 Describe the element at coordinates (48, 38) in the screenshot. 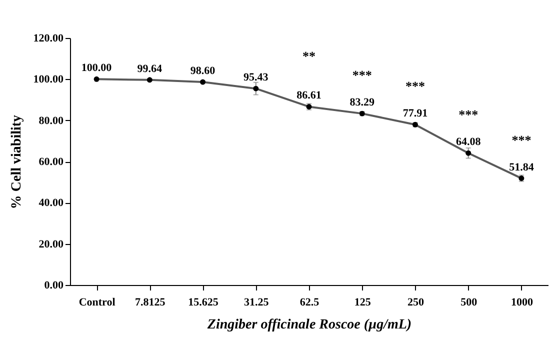

I see `y-tick-label: 120.00` at that location.